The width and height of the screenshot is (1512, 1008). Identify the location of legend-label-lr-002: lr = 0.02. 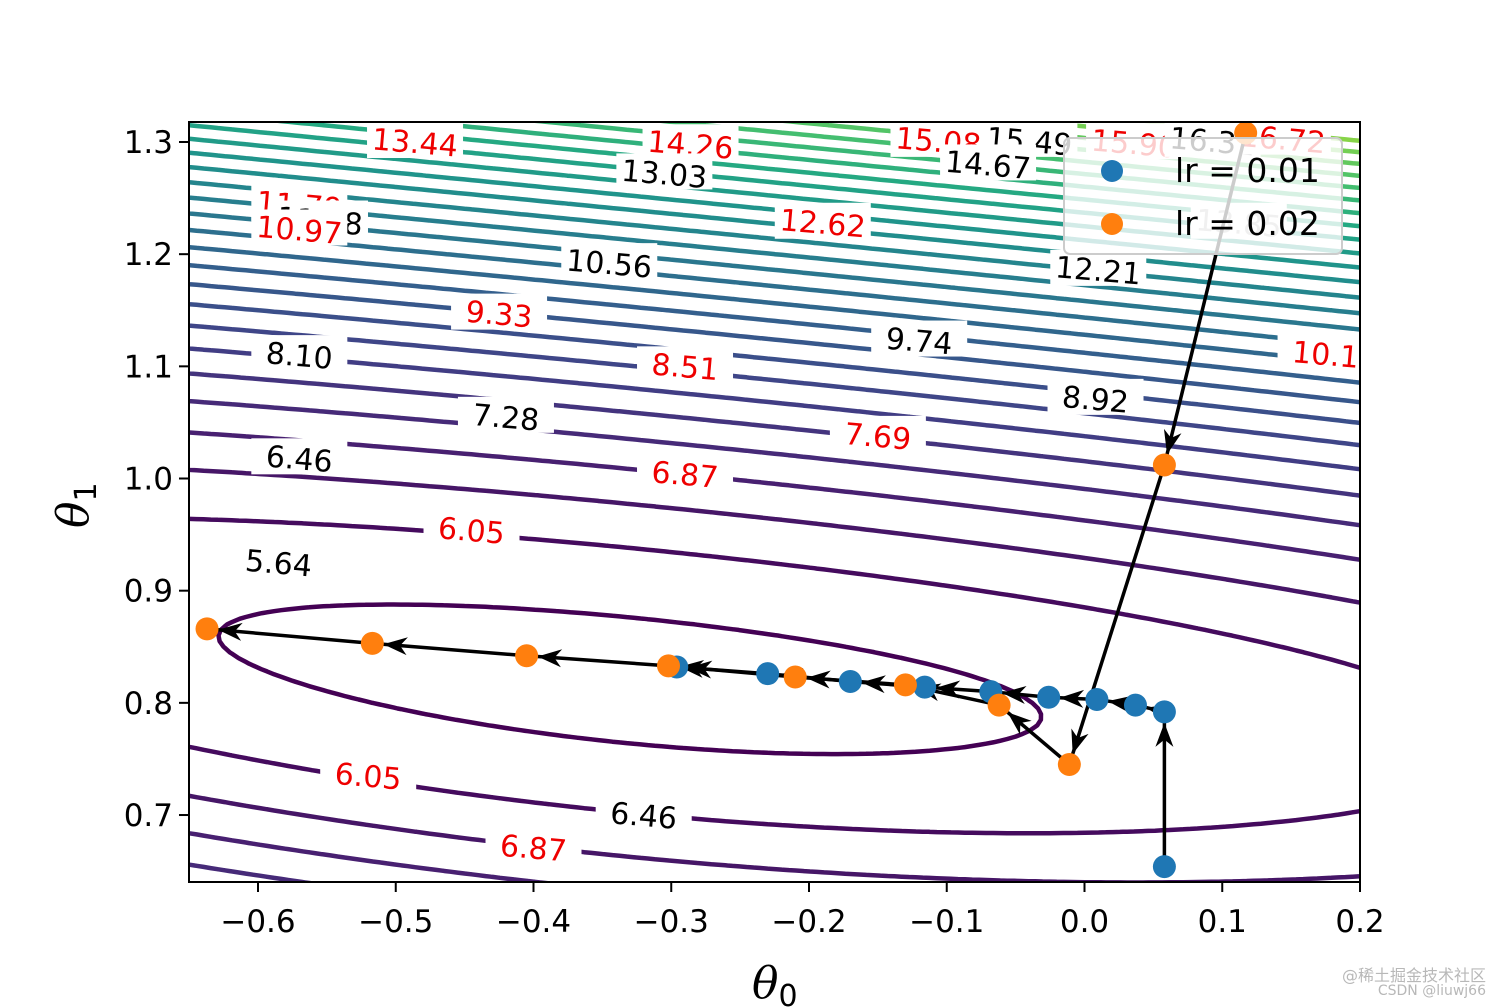
(1247, 223).